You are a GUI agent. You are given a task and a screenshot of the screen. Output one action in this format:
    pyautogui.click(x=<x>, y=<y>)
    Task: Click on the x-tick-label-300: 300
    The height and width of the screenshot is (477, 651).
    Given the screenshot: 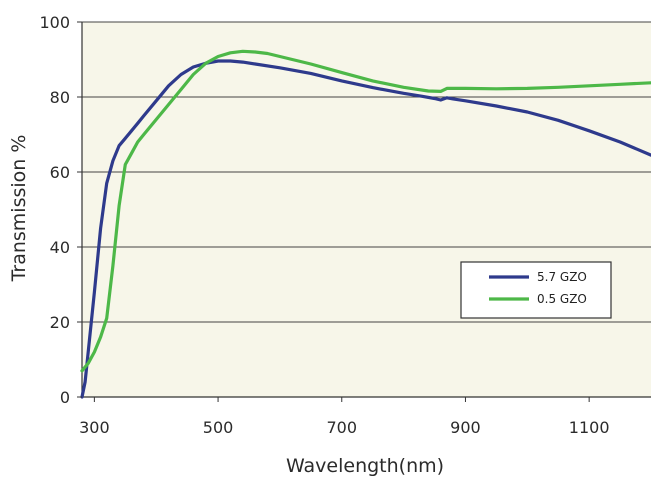 What is the action you would take?
    pyautogui.click(x=94, y=427)
    